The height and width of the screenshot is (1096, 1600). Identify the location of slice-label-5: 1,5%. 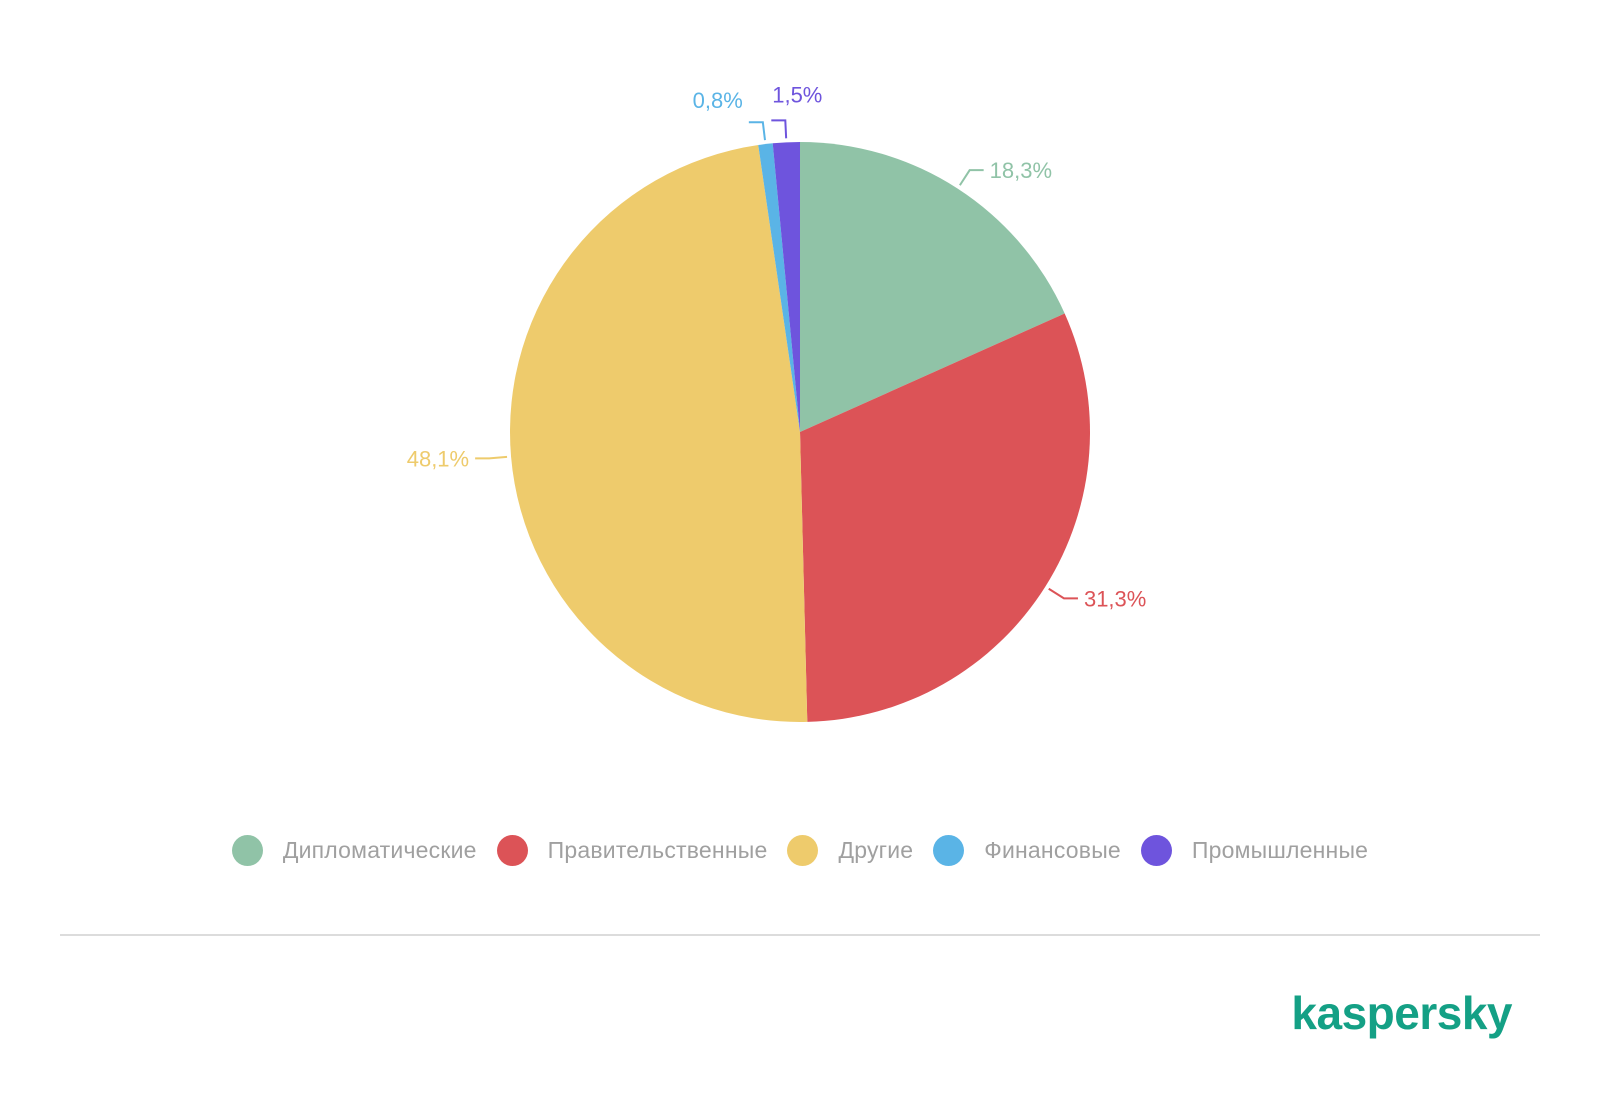
(797, 94).